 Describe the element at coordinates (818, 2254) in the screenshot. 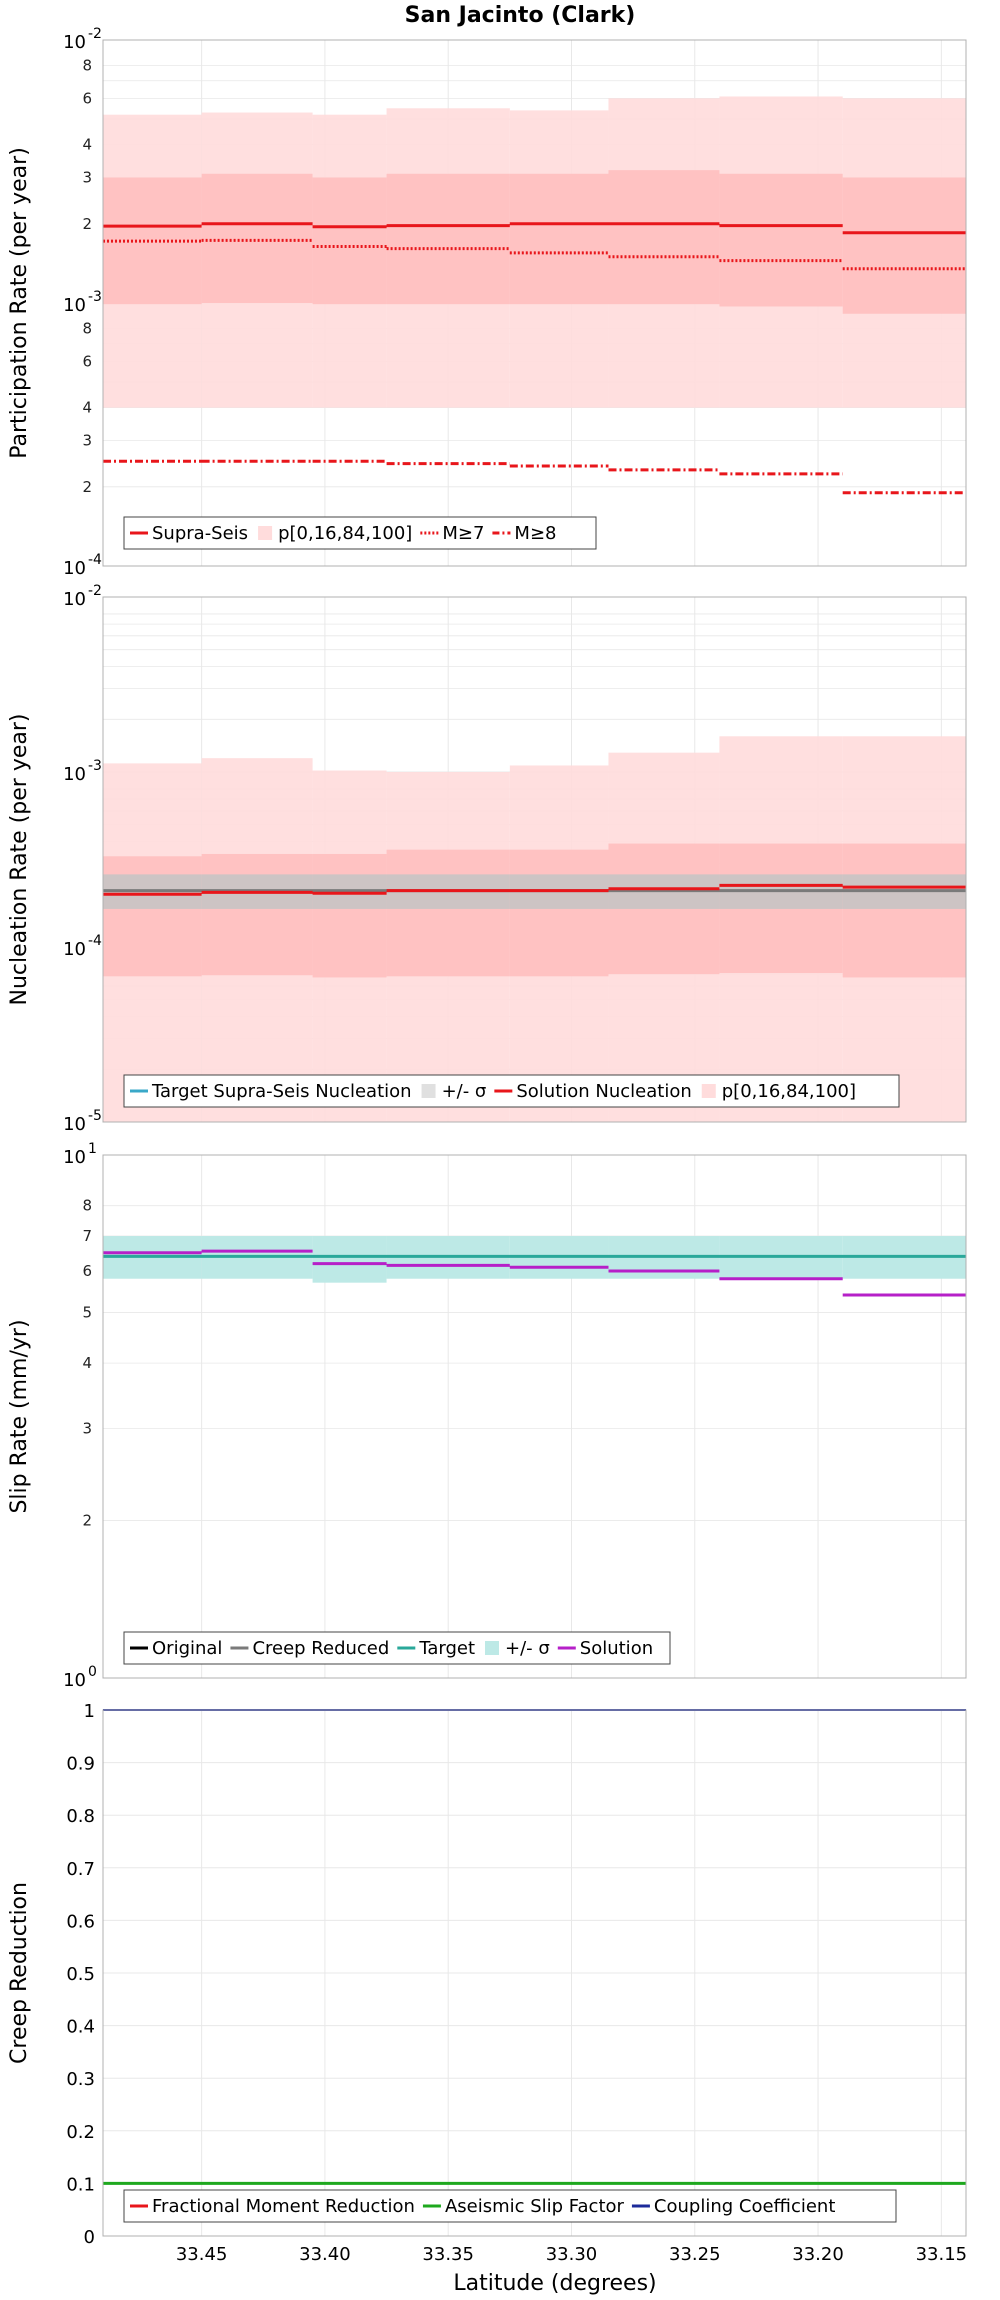

I see `x-tick-label: 33.20` at that location.